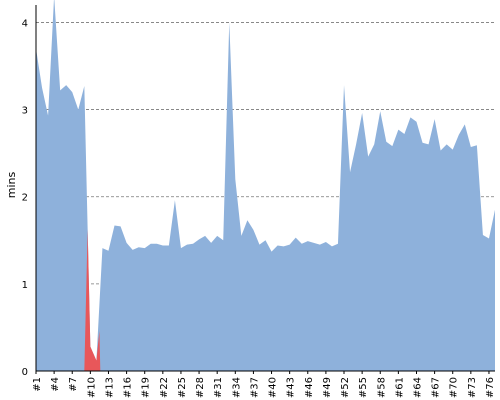 This screenshot has width=500, height=400. What do you see at coordinates (345, 387) in the screenshot?
I see `x-tick-label: #52` at bounding box center [345, 387].